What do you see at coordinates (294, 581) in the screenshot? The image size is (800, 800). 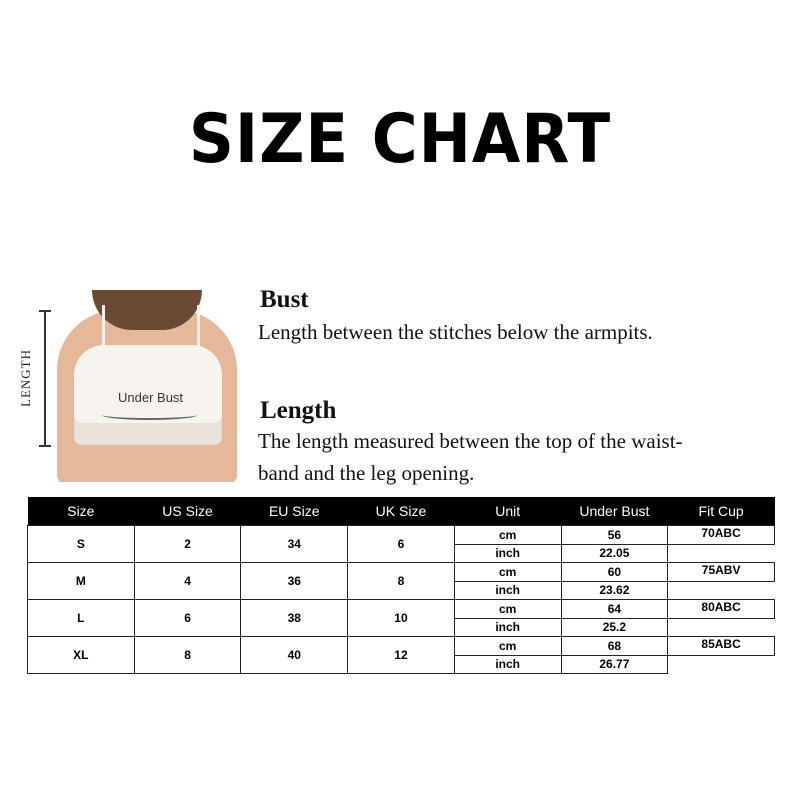 I see `cell-eu-size: 36` at bounding box center [294, 581].